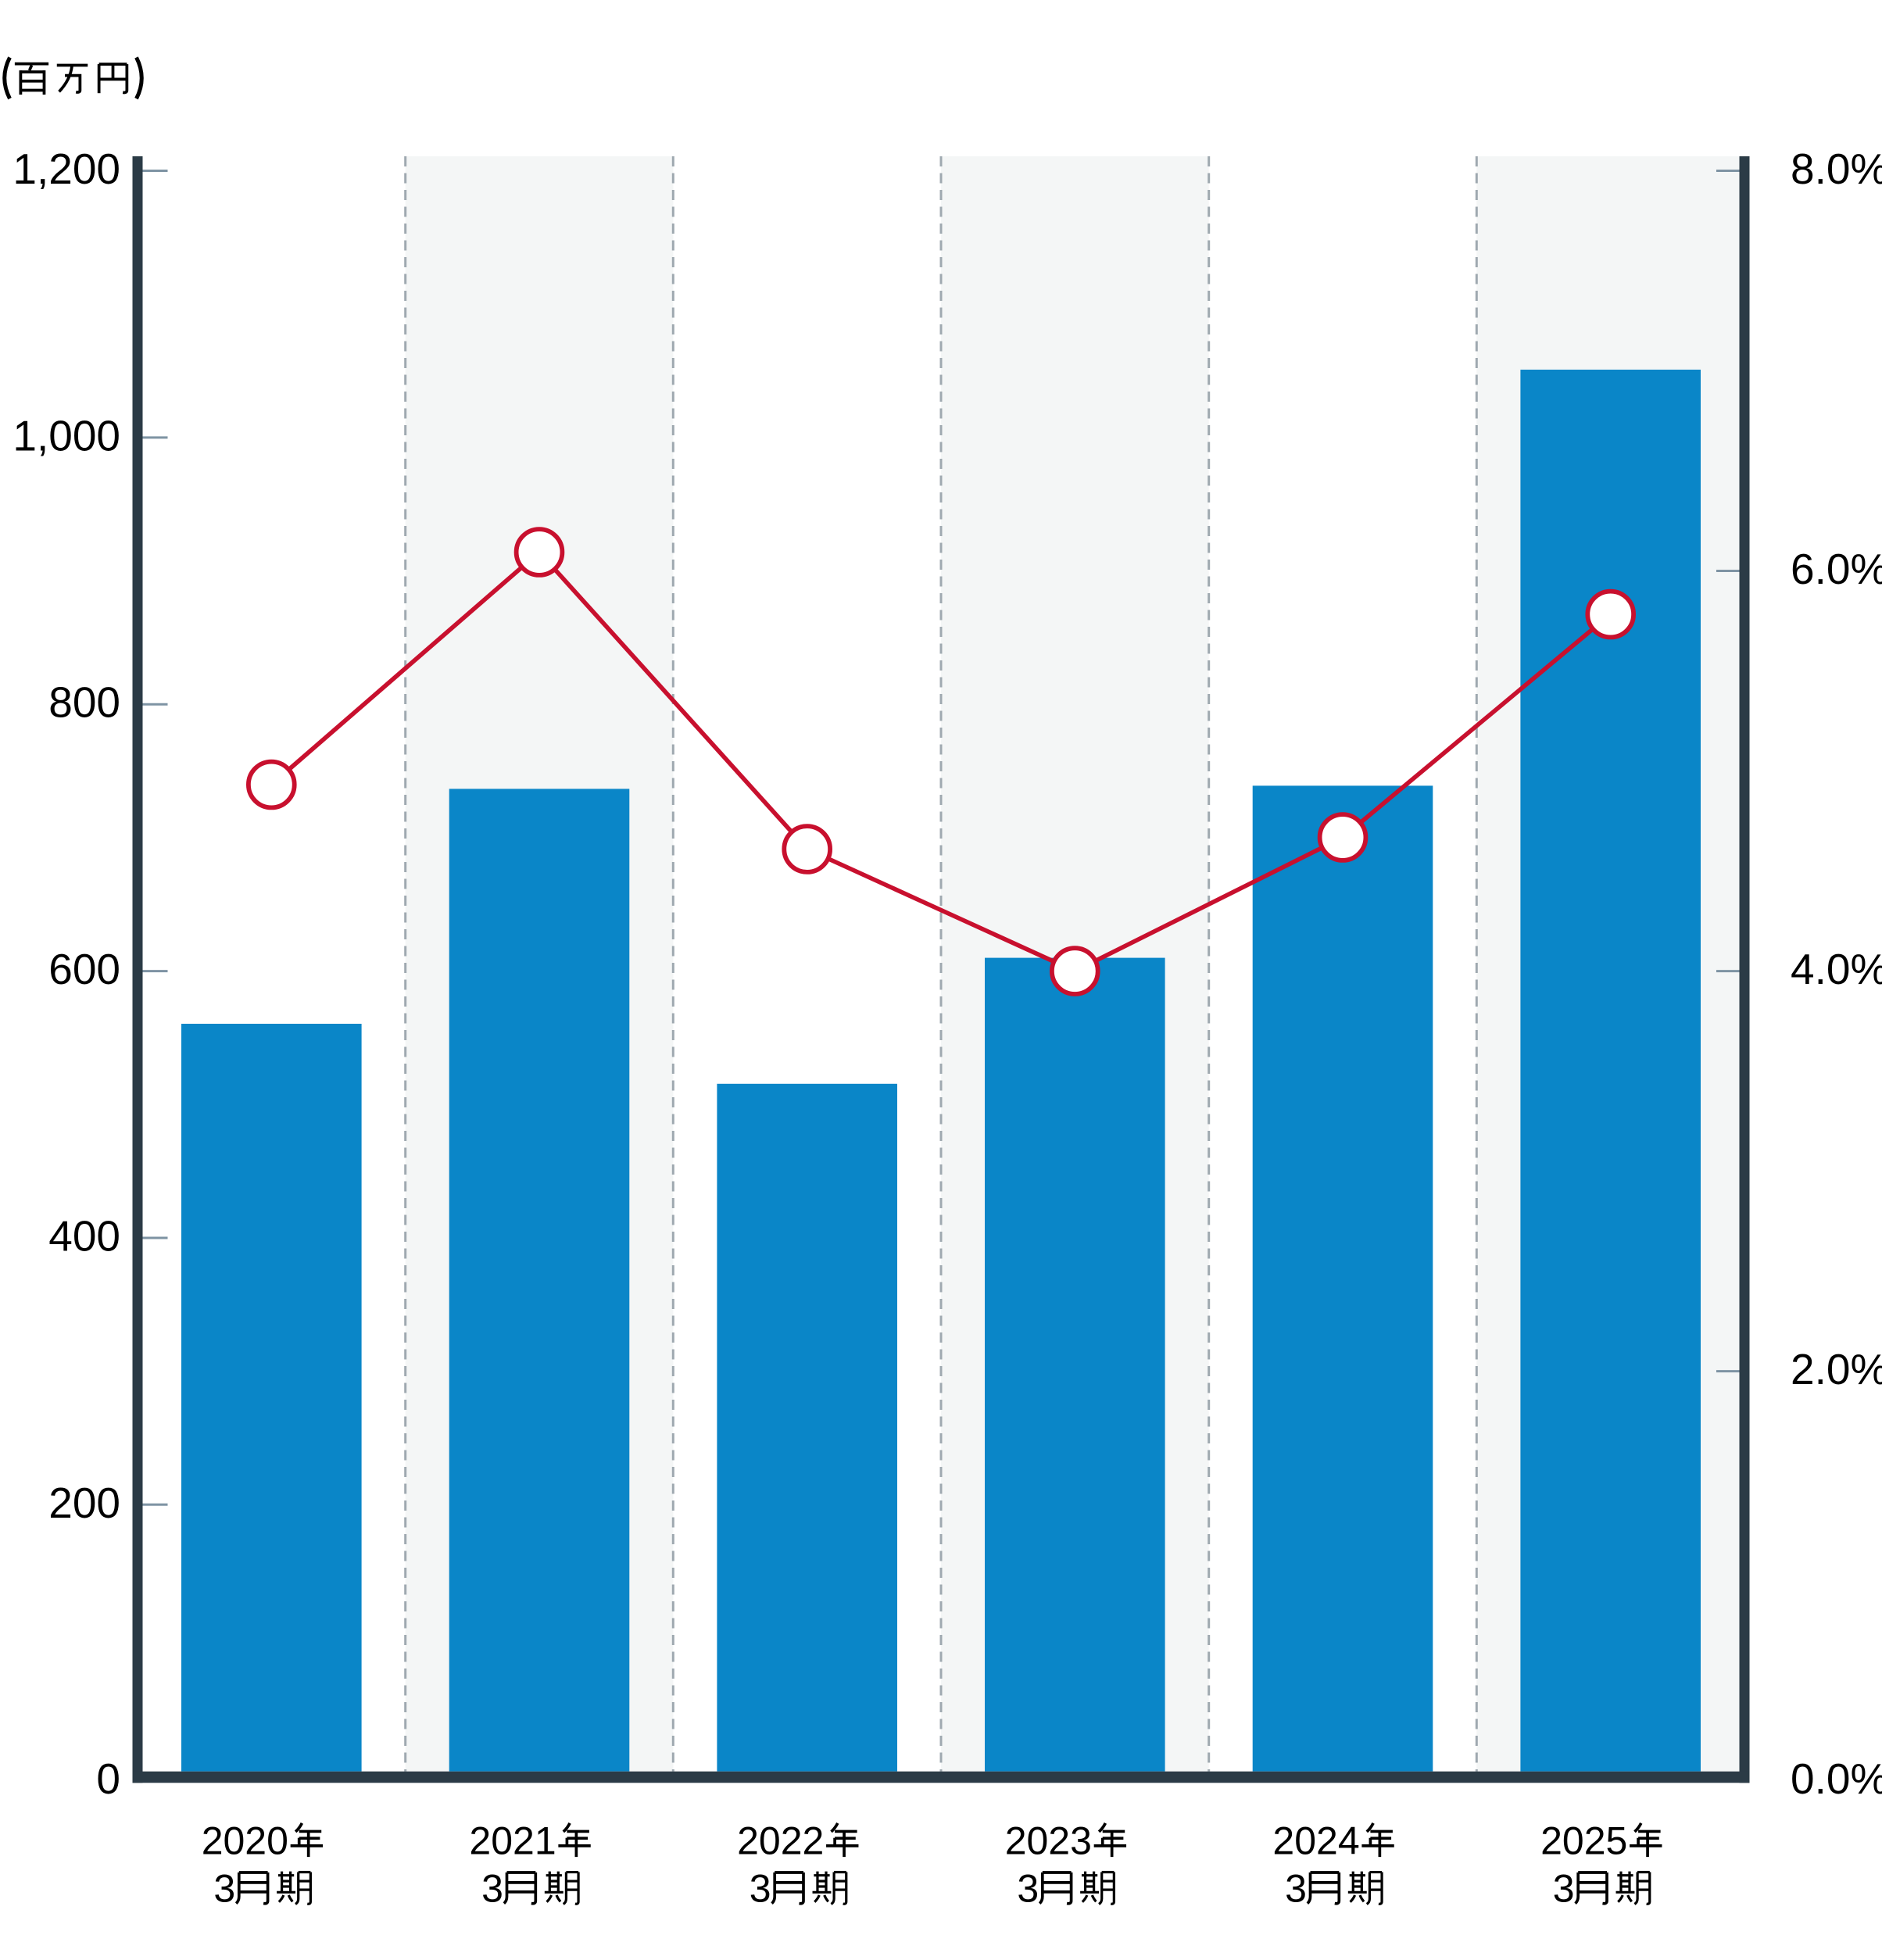 Image resolution: width=1882 pixels, height=1960 pixels. What do you see at coordinates (1315, 1840) in the screenshot?
I see `svg-text: 2024` at bounding box center [1315, 1840].